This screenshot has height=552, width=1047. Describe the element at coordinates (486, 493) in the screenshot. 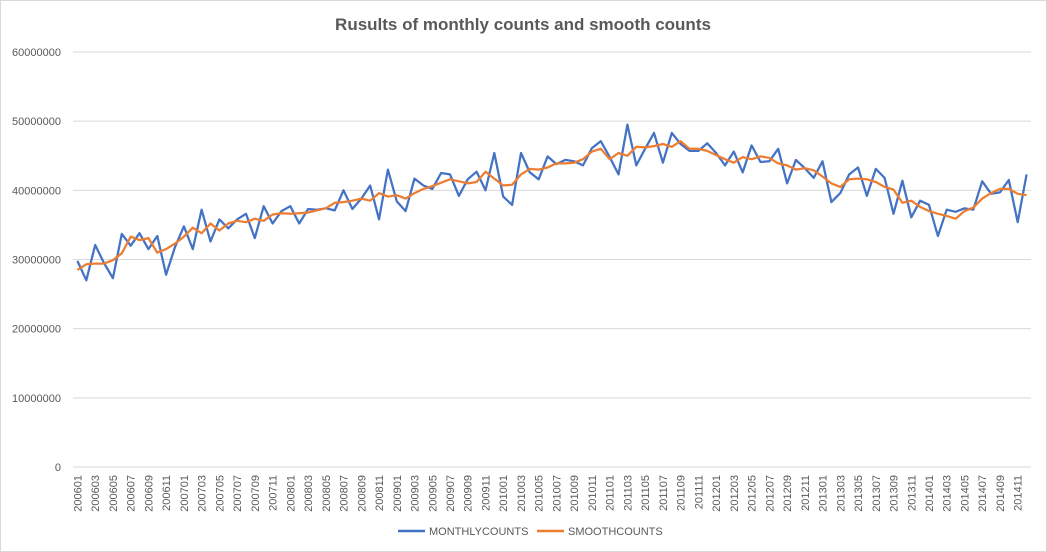

I see `x-tick-label: 200911` at that location.